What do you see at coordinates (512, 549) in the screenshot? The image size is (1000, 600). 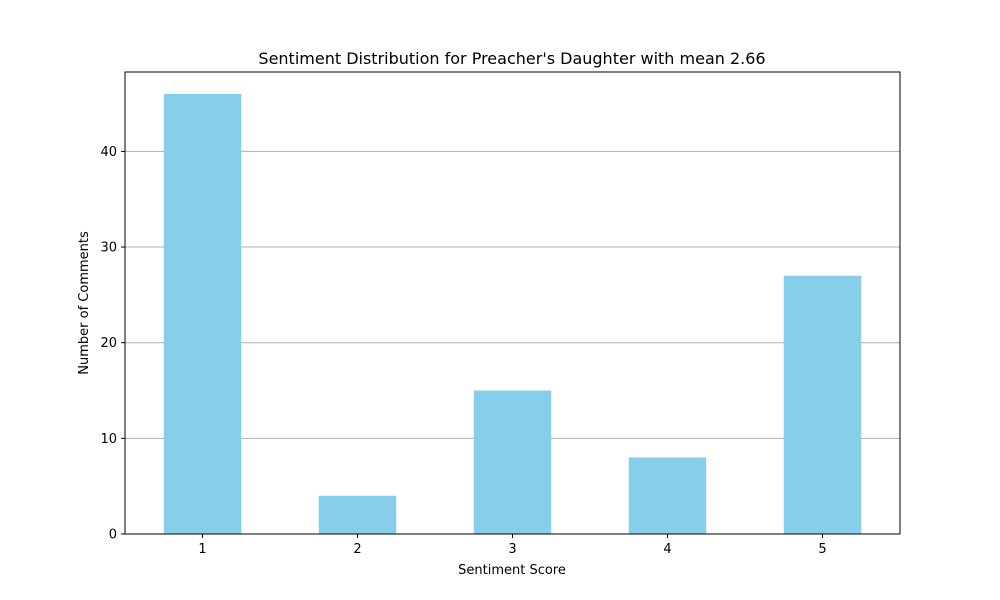 I see `x-tick-label: 3` at bounding box center [512, 549].